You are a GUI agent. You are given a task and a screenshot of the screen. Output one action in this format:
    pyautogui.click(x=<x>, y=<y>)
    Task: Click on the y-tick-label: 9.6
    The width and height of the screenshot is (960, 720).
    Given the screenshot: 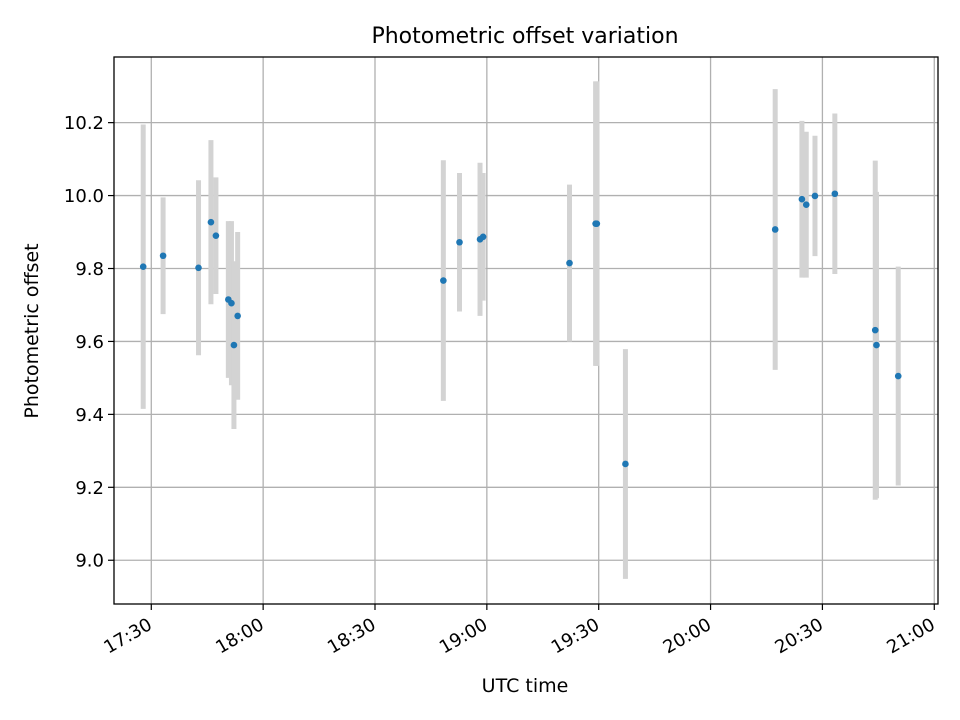 What is the action you would take?
    pyautogui.click(x=89, y=342)
    